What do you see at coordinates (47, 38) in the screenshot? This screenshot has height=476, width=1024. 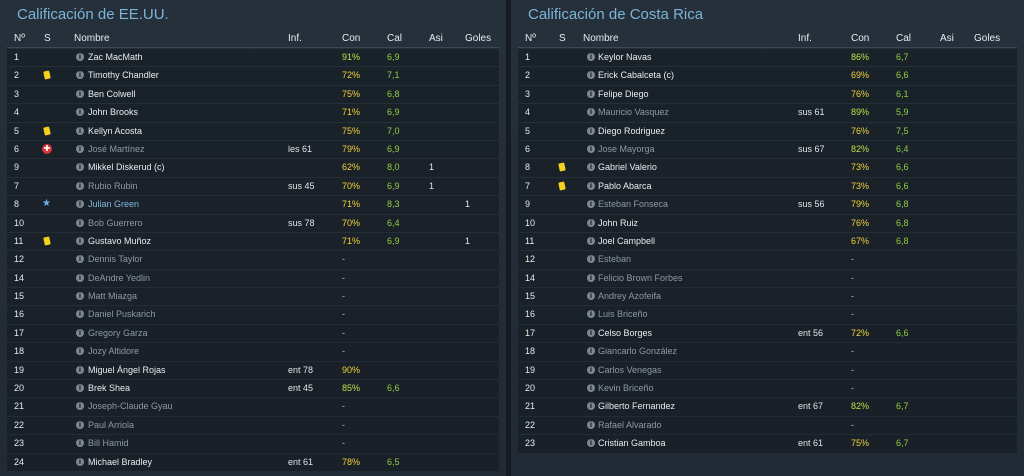 I see `col-status-header: S` at bounding box center [47, 38].